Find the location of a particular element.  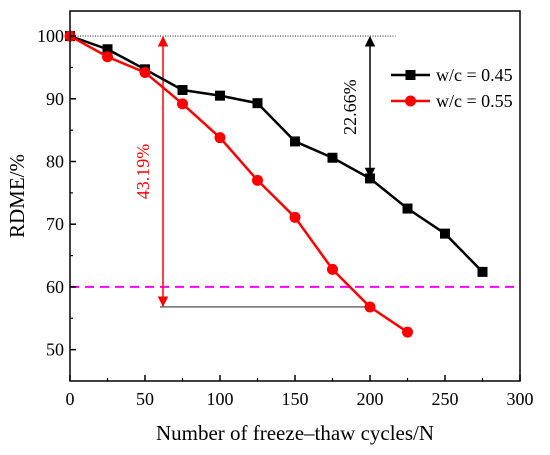

y-tick-label: 50 is located at coordinates (55, 350).